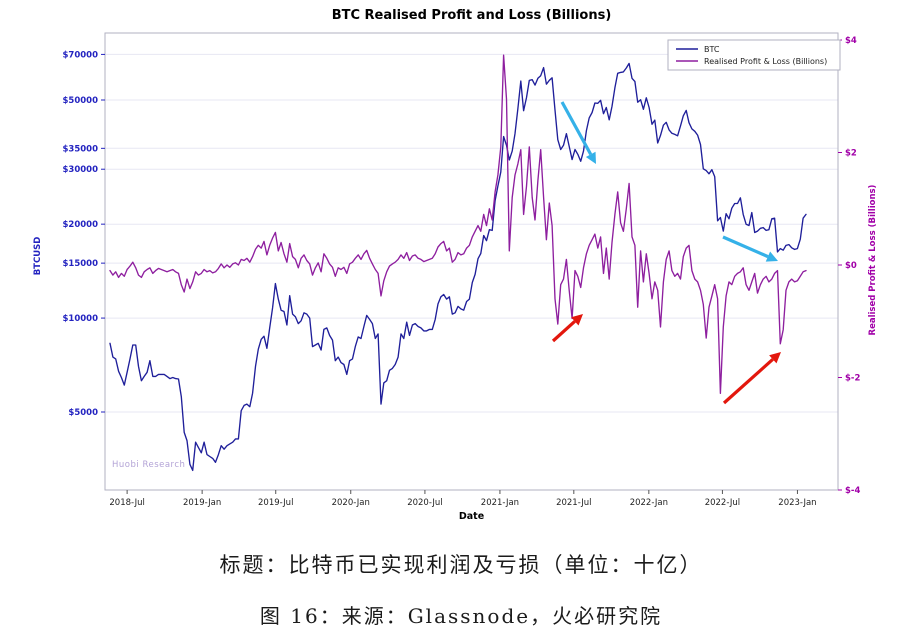 This screenshot has height=633, width=922. Describe the element at coordinates (851, 266) in the screenshot. I see `right-tick-label: $0` at that location.